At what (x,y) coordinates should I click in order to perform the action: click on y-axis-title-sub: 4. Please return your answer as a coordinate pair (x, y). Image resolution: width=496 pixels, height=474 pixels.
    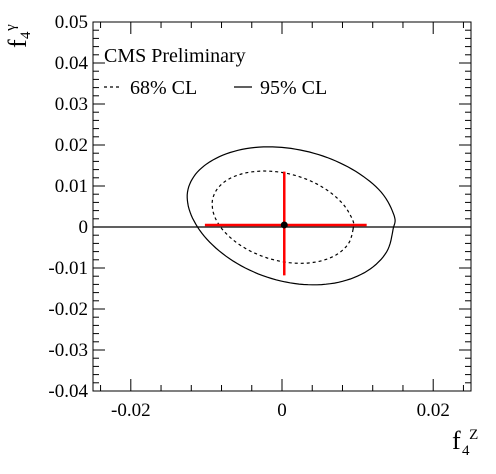
    Looking at the image, I should click on (26, 35).